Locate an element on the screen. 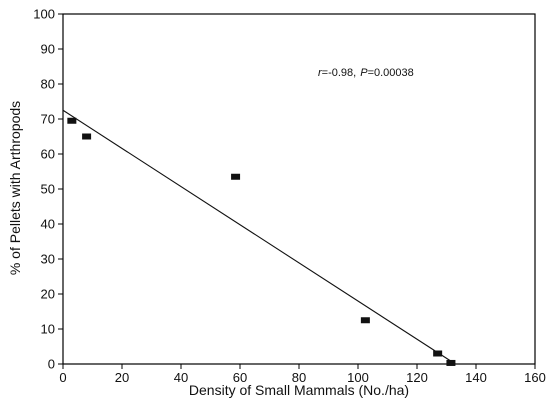  y-tick-label: 90 is located at coordinates (48, 49).